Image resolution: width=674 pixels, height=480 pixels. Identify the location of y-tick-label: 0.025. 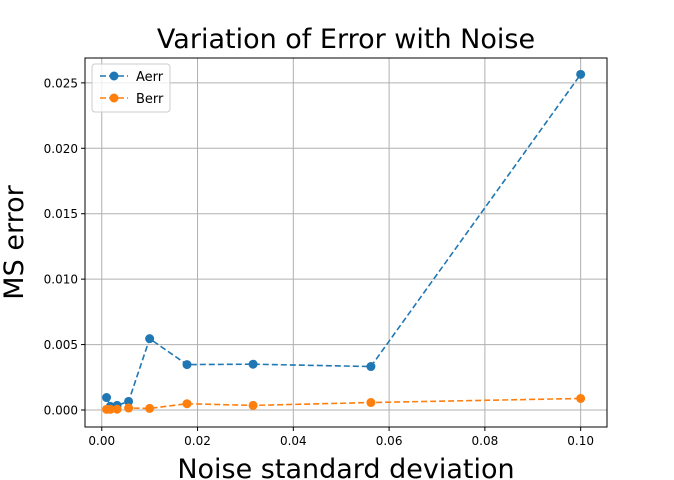
(61, 83).